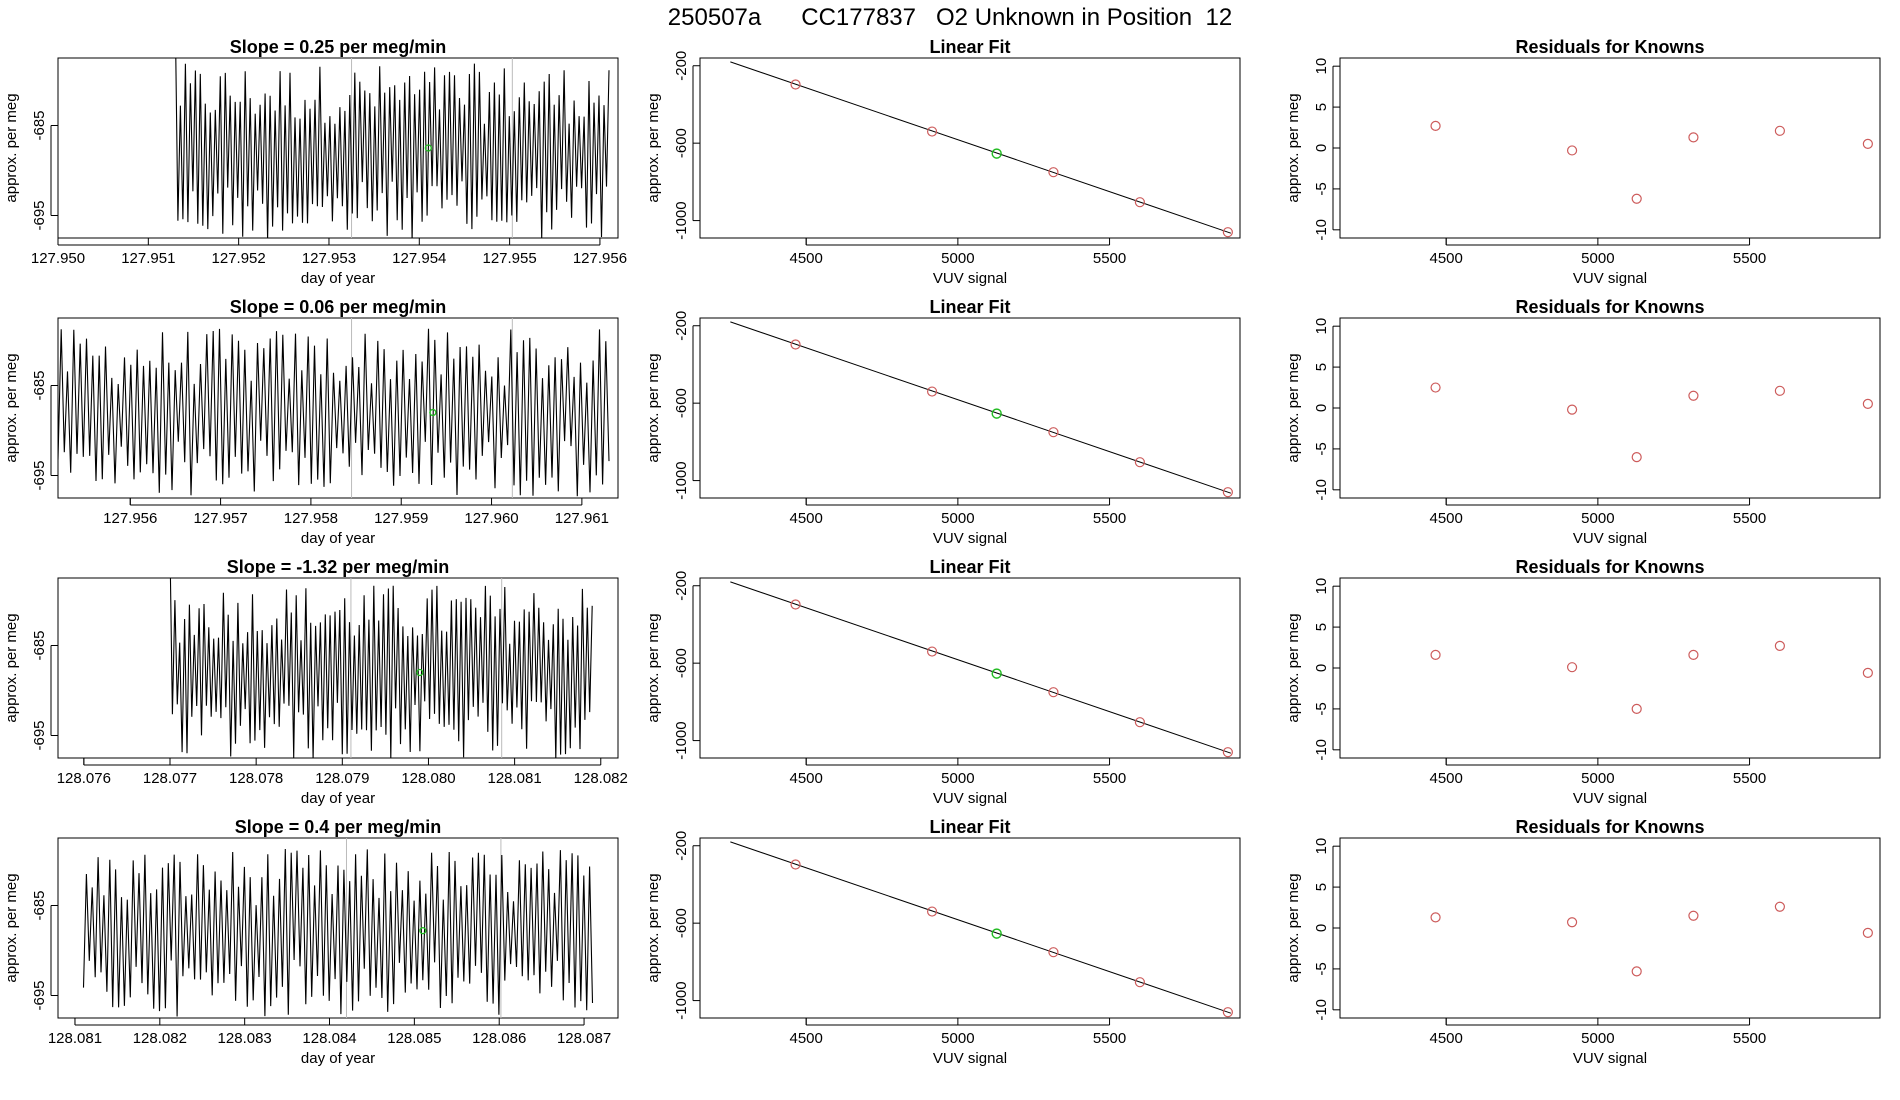 The width and height of the screenshot is (1900, 1100). Describe the element at coordinates (401, 518) in the screenshot. I see `timeseries-2-xtick-label: 127.959` at that location.